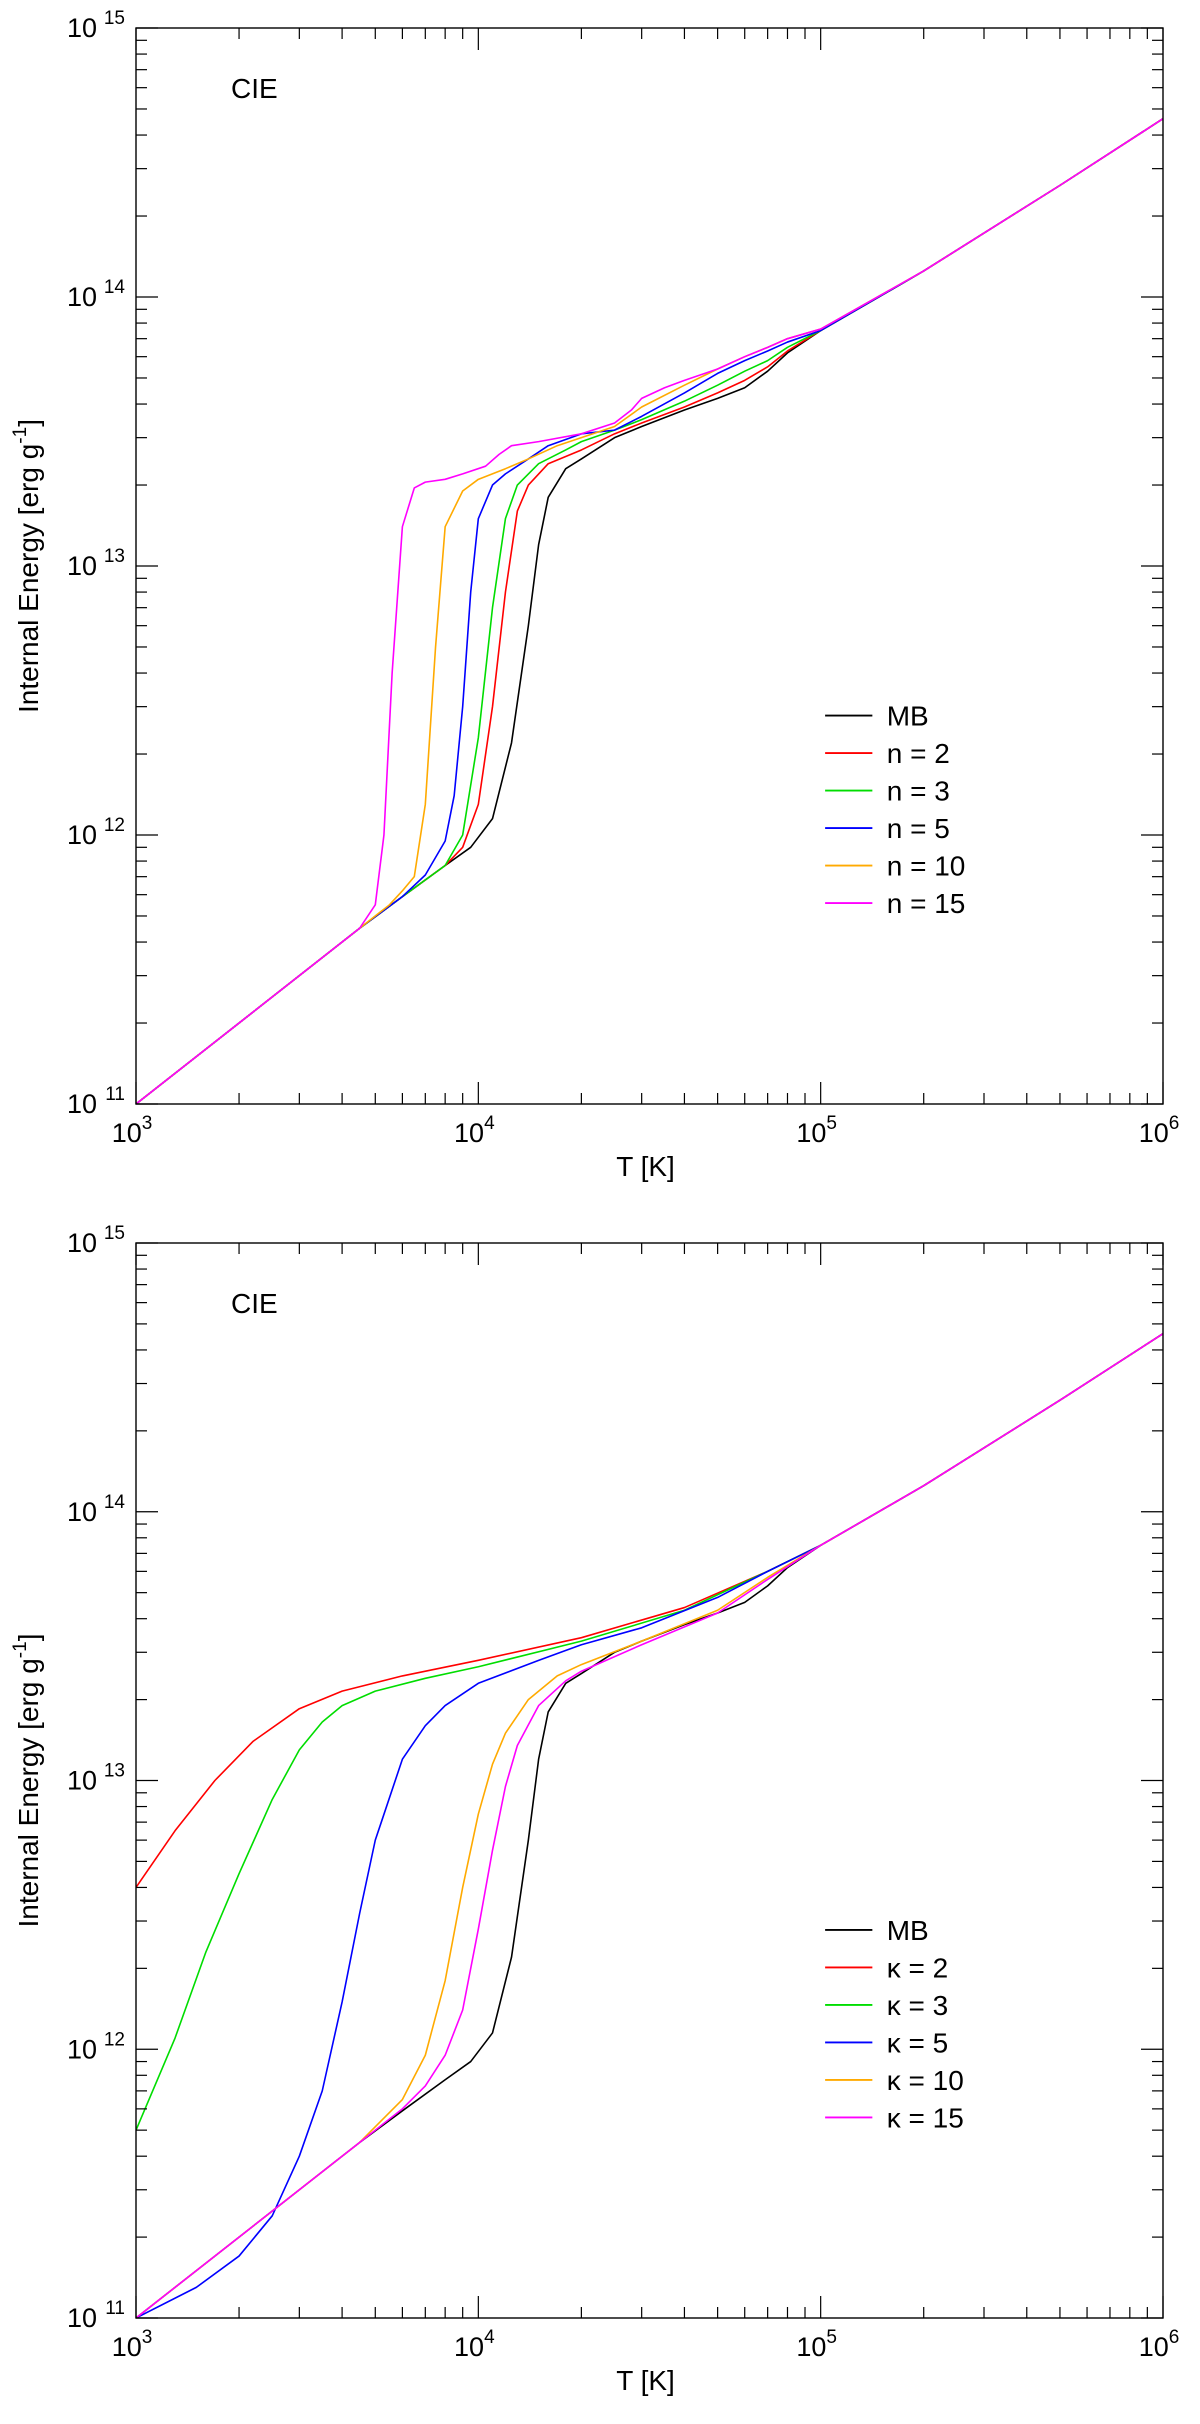 Image resolution: width=1200 pixels, height=2424 pixels. Describe the element at coordinates (895, 810) in the screenshot. I see `legend: MB n = 2 n = 3 n = 5 n = 10 n = 15` at that location.